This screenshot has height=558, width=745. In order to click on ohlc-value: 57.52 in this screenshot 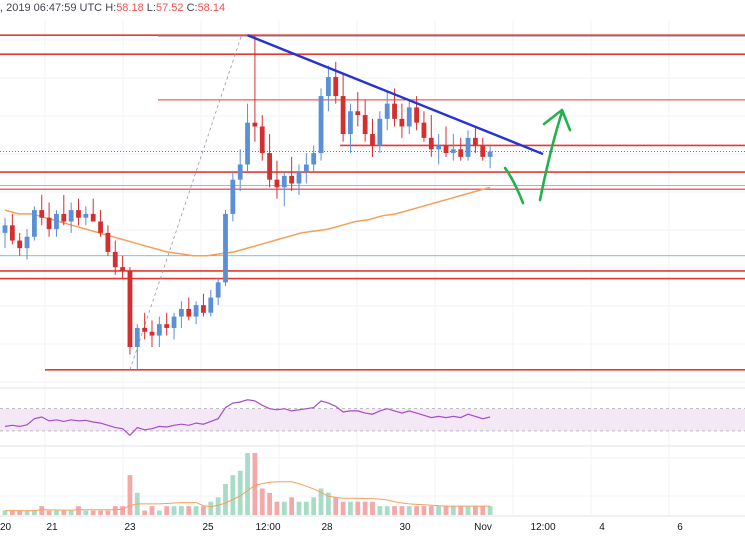, I will do `click(171, 8)`.